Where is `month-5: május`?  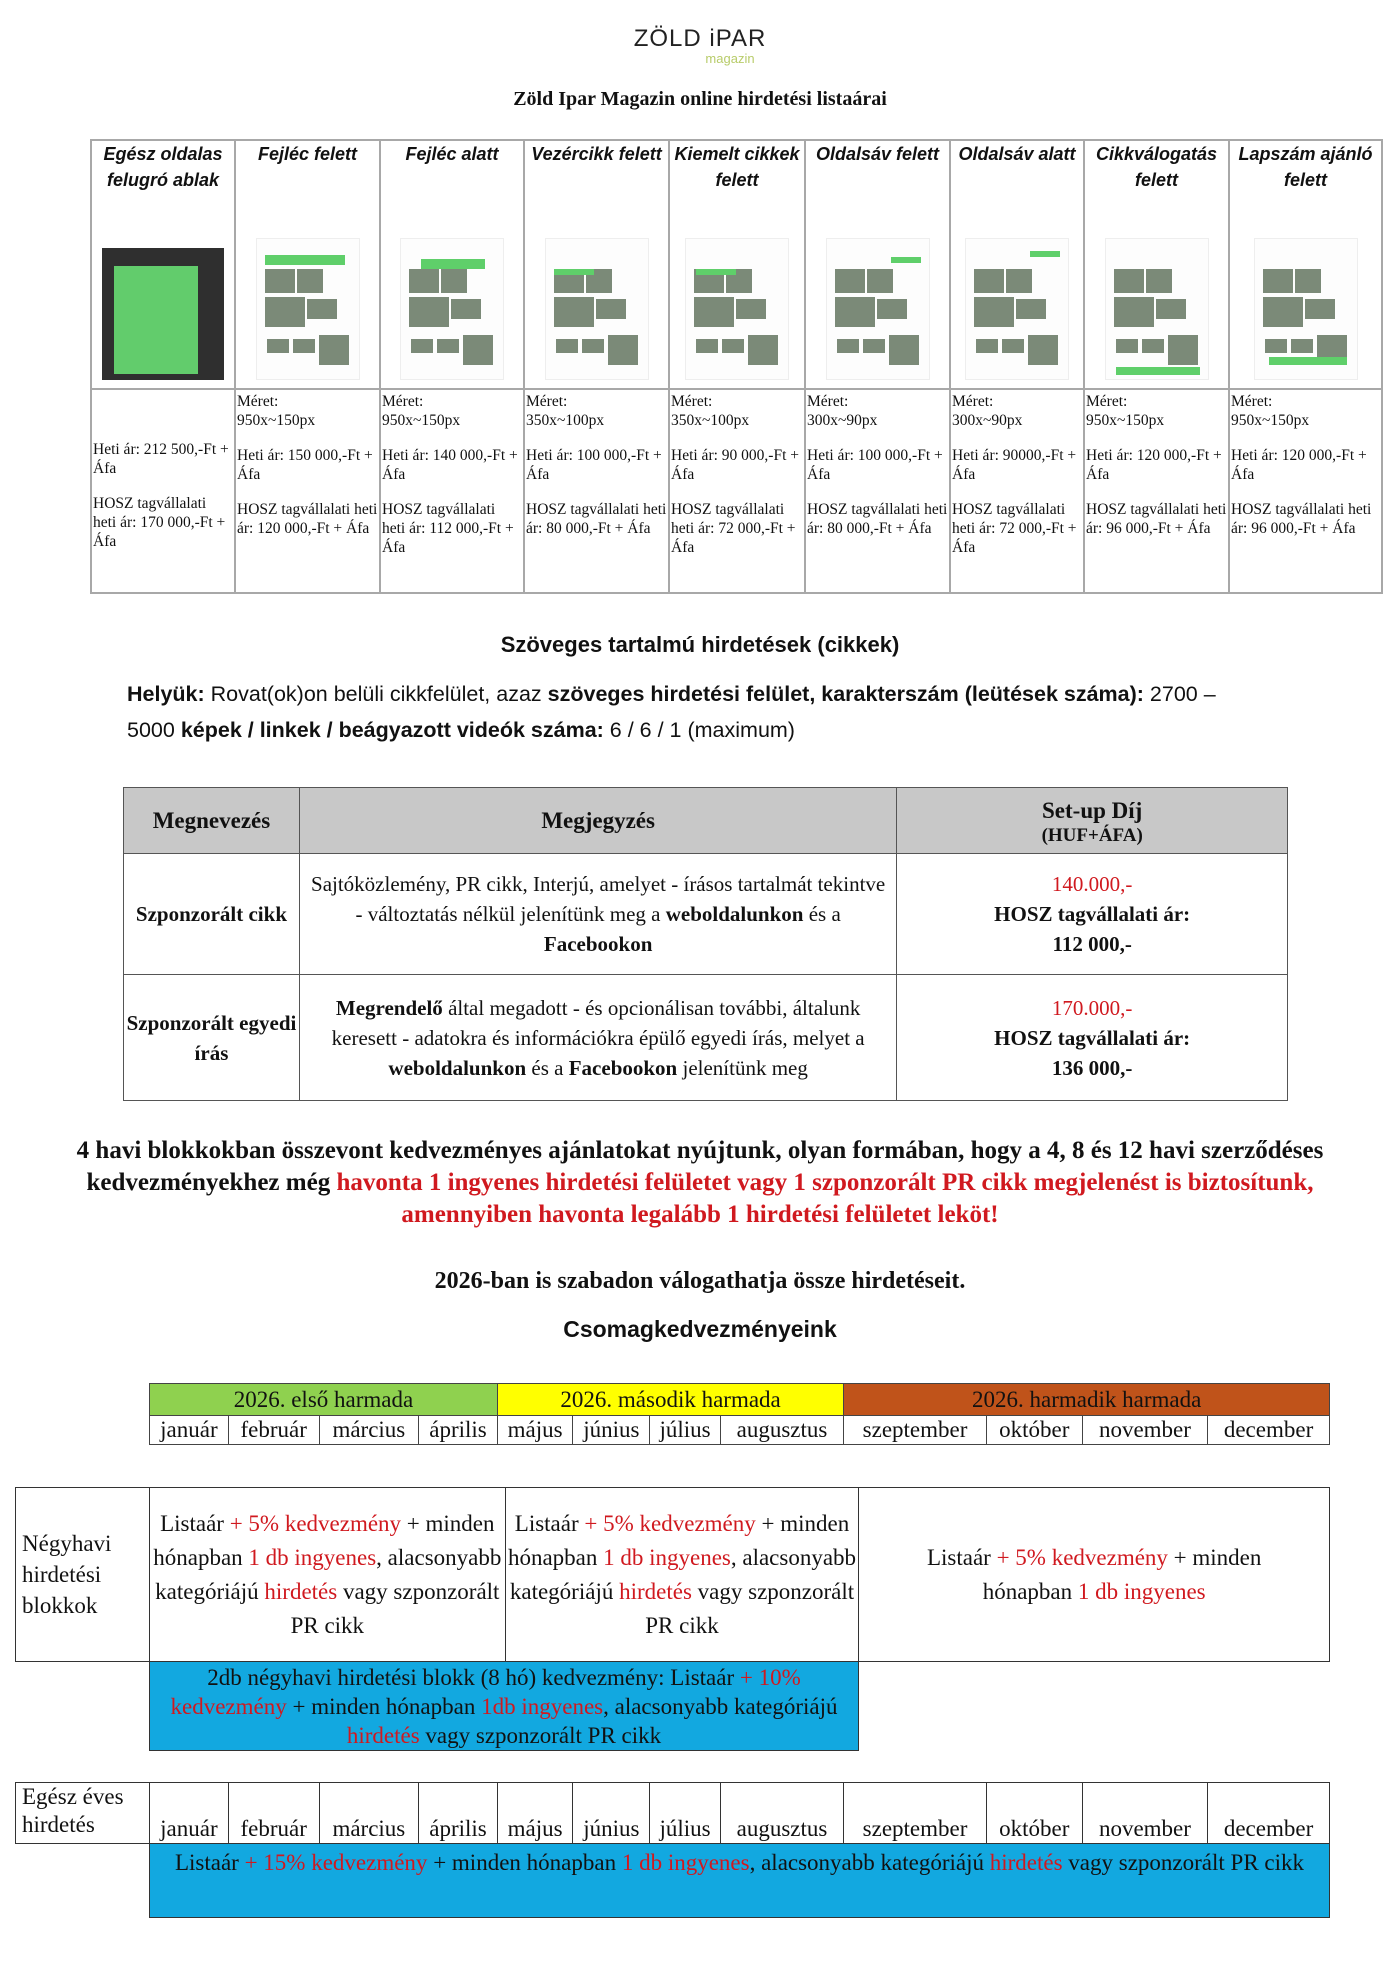
month-5: május is located at coordinates (535, 1430).